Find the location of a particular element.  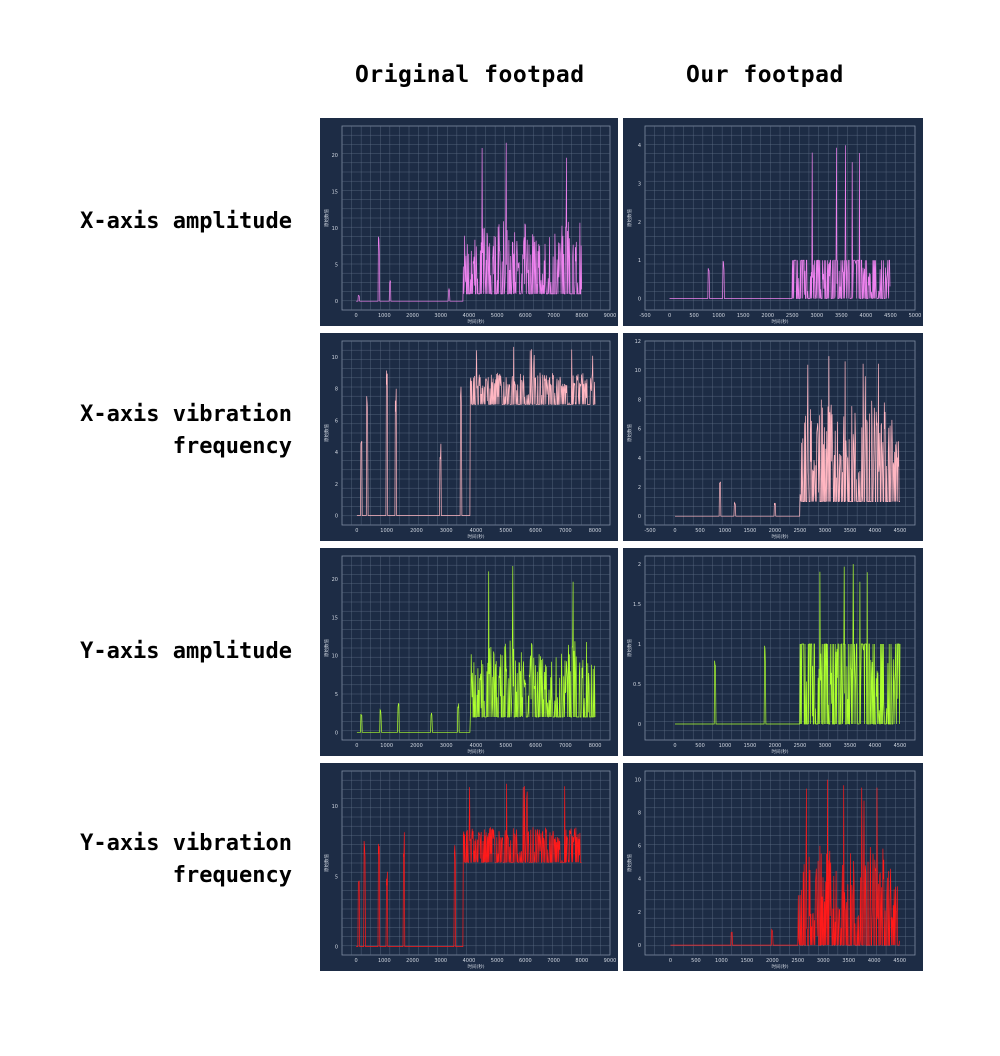

y-tick-label: 6 is located at coordinates (336, 421).